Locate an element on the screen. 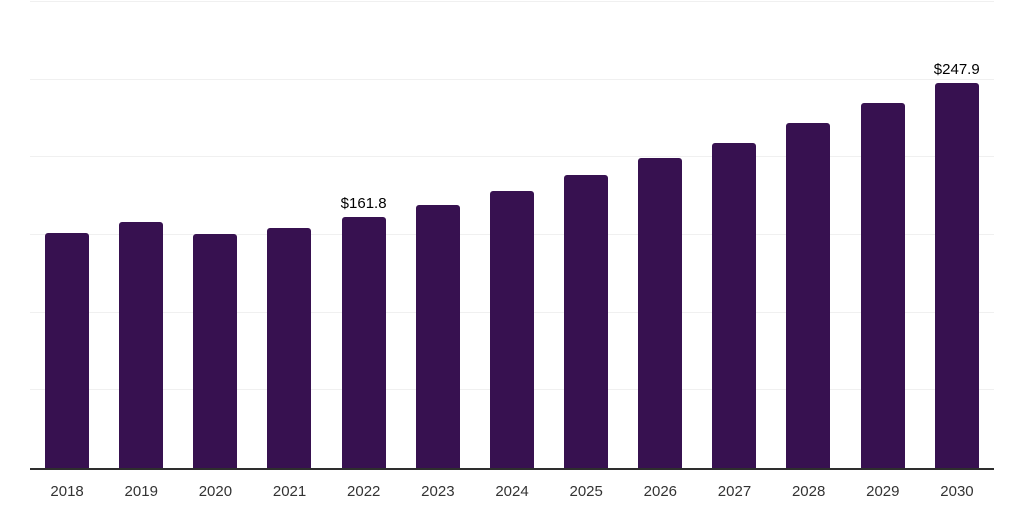 This screenshot has height=512, width=1024. x-tick-label: 2029 is located at coordinates (883, 491).